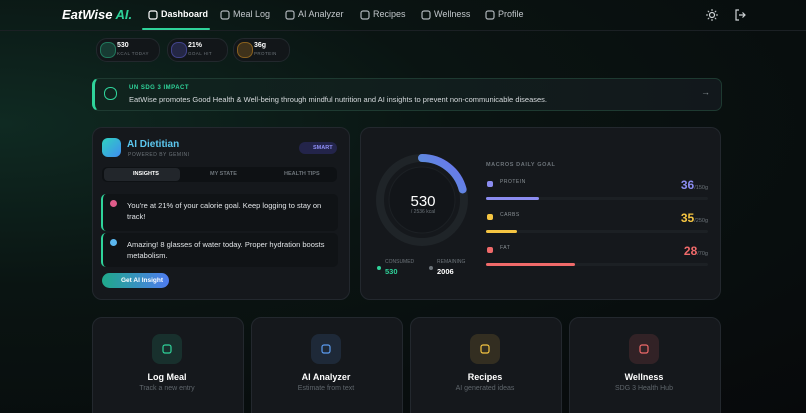  Describe the element at coordinates (265, 53) in the screenshot. I see `stat-label: PROTEIN` at that location.